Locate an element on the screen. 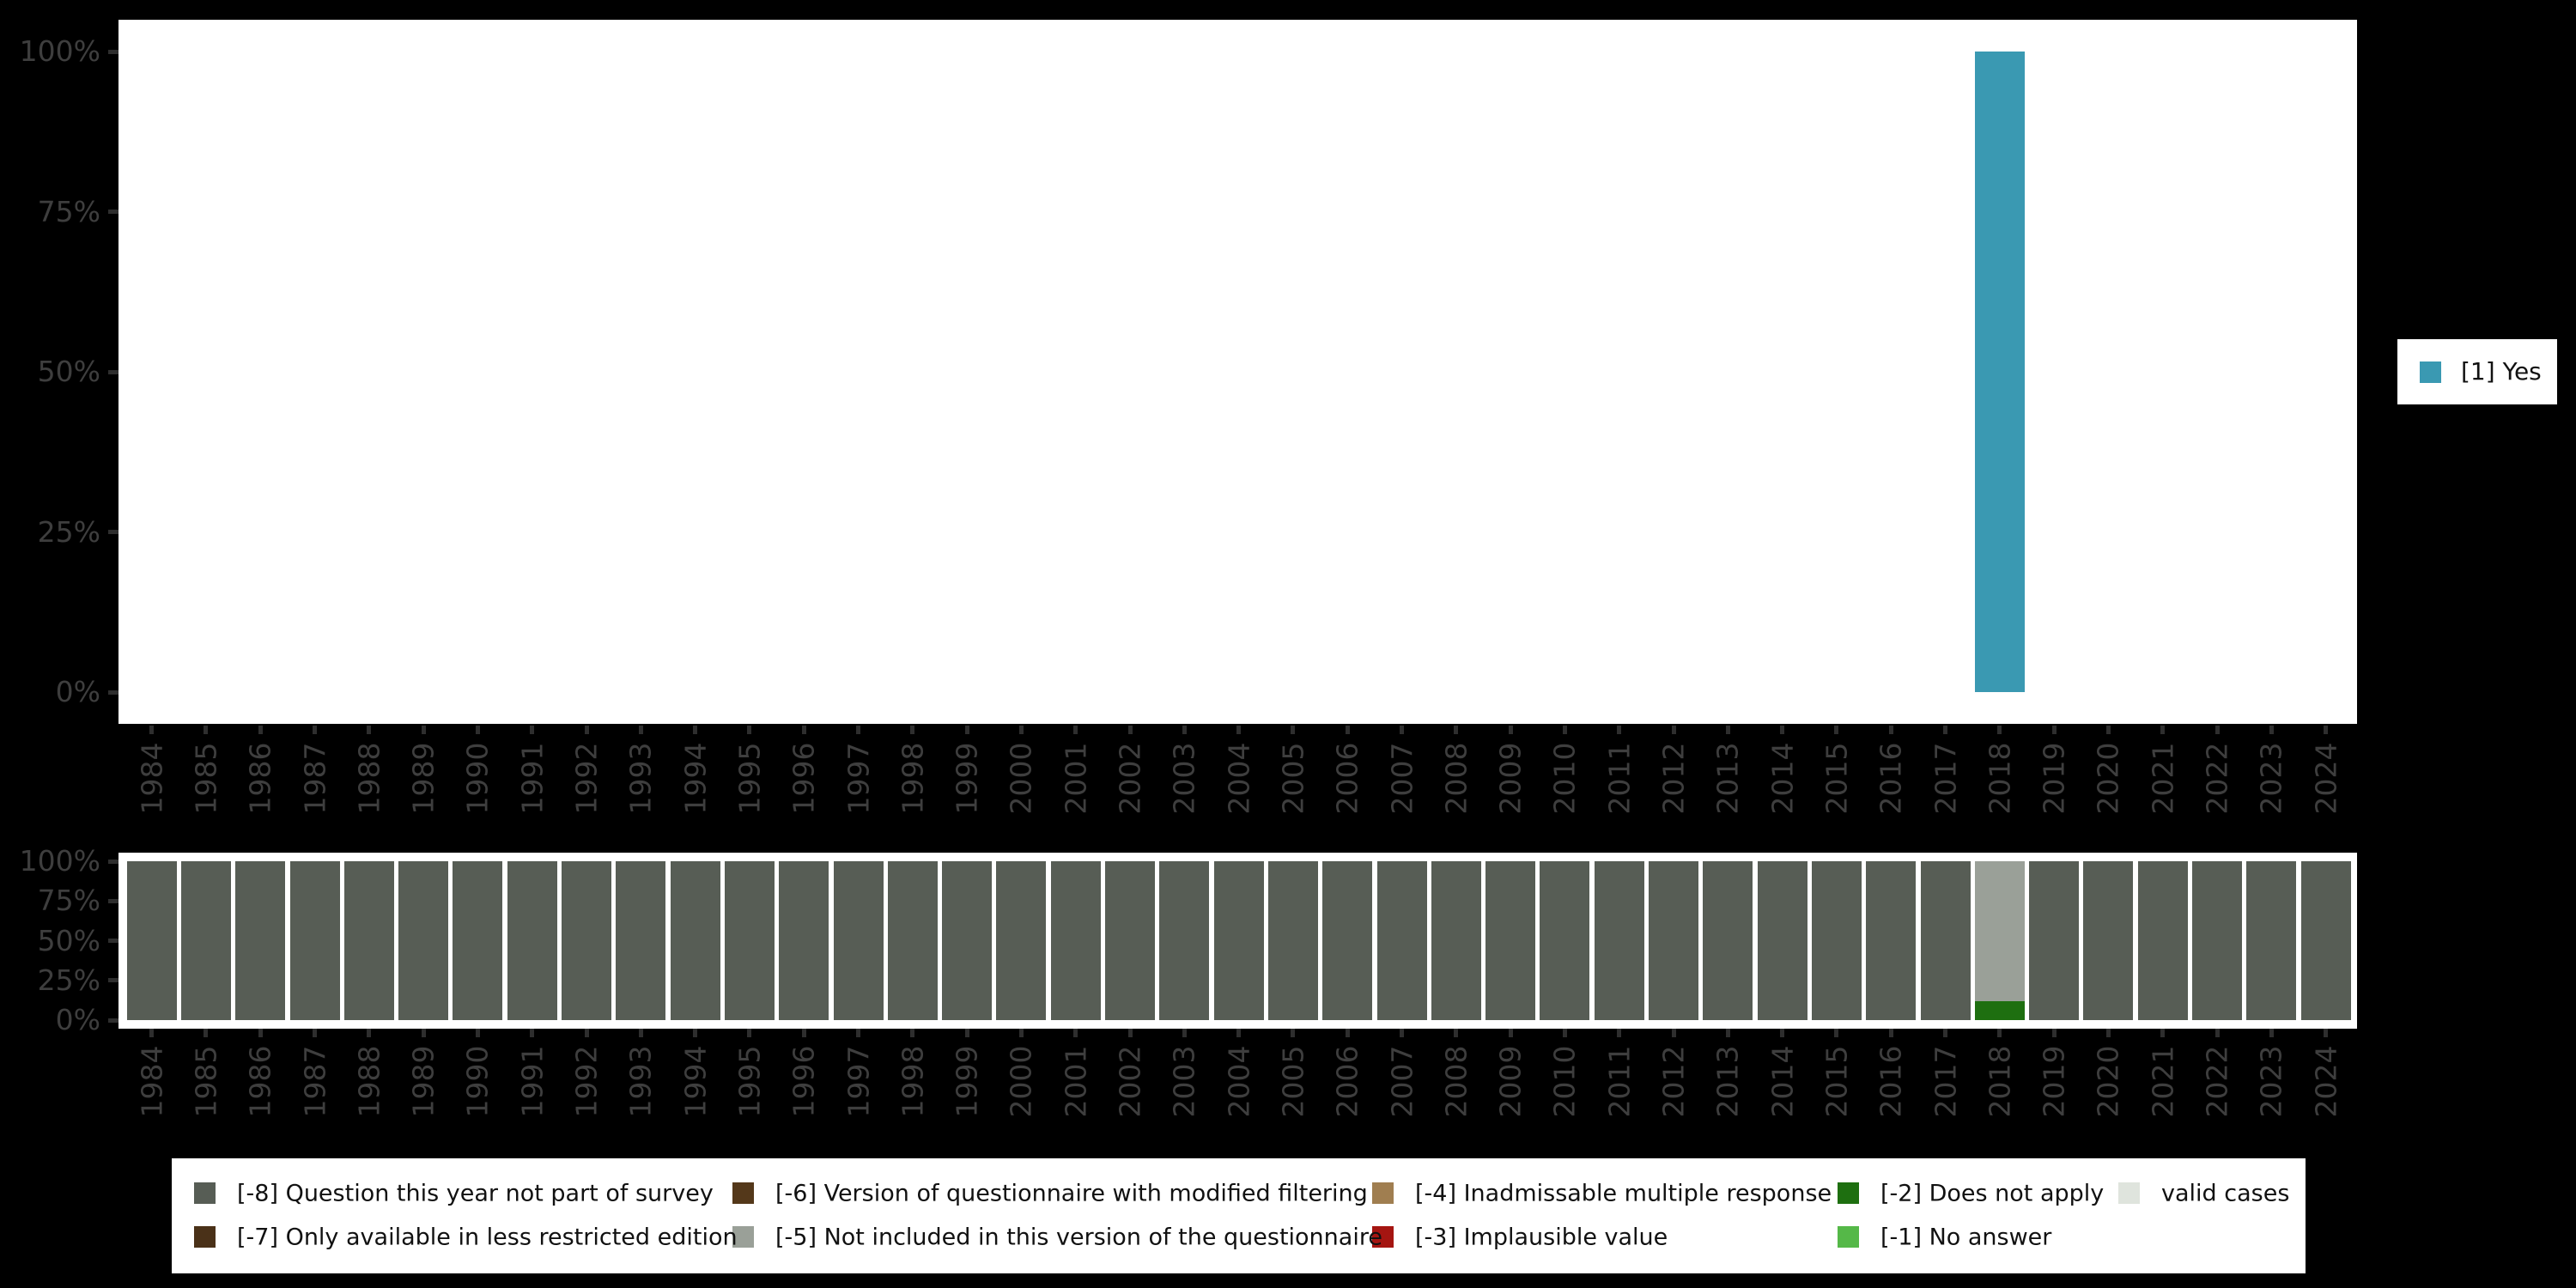 Image resolution: width=2576 pixels, height=1288 pixels. bar-segment-2008 is located at coordinates (1456, 940).